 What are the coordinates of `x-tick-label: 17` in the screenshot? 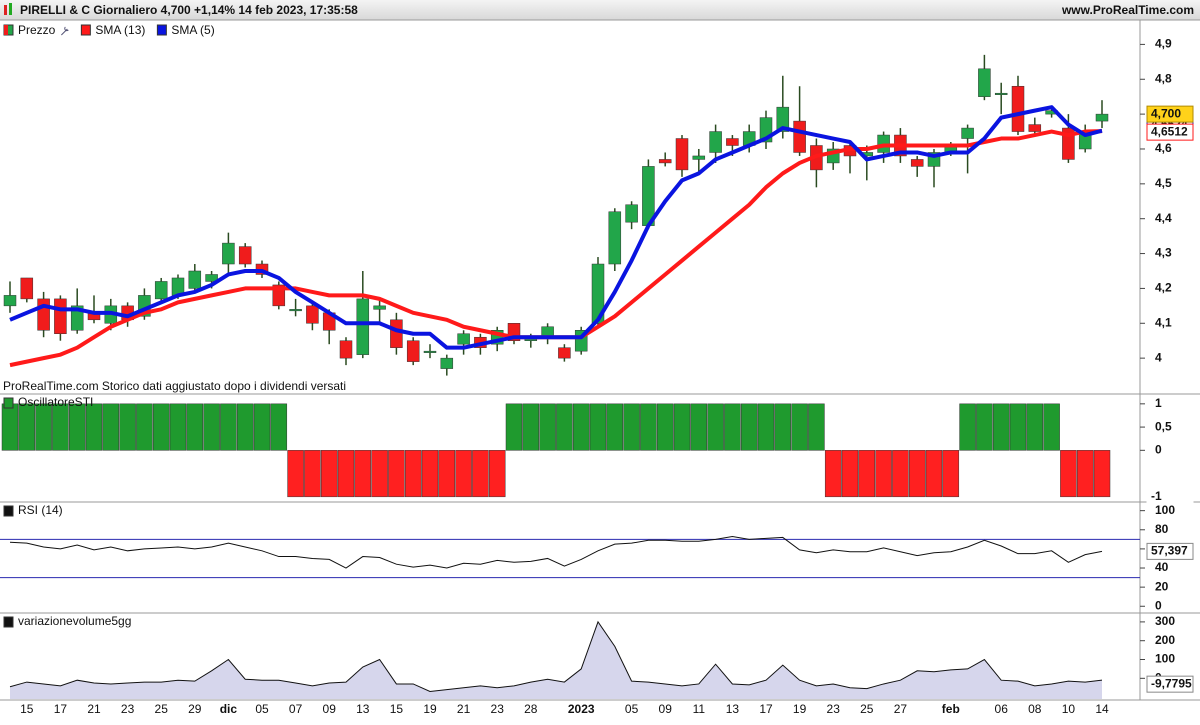 It's located at (766, 709).